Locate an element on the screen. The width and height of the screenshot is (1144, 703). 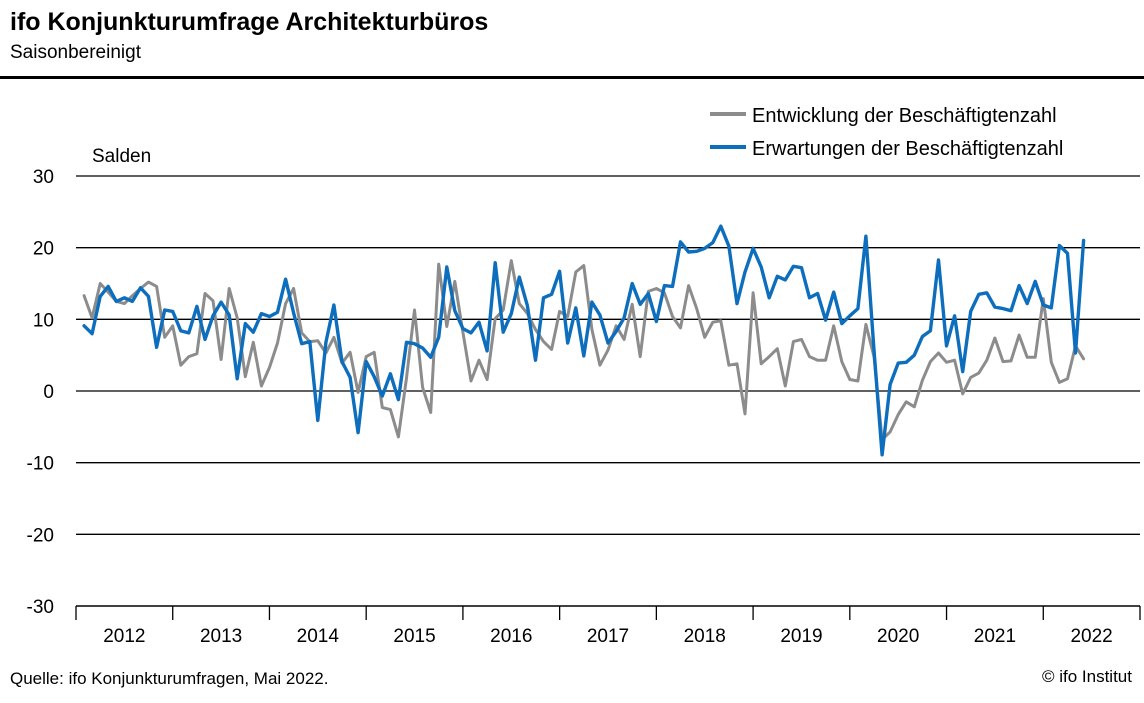
x-tick-label: 2019 is located at coordinates (801, 636).